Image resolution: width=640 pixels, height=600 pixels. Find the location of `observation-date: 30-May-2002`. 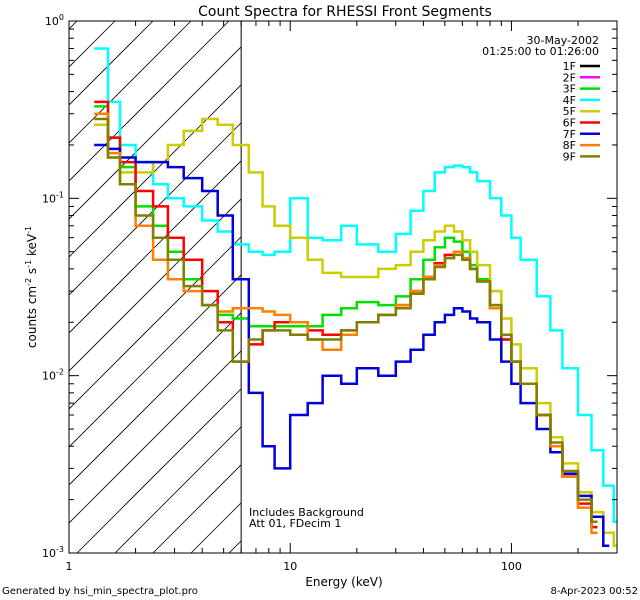

observation-date: 30-May-2002 is located at coordinates (563, 40).